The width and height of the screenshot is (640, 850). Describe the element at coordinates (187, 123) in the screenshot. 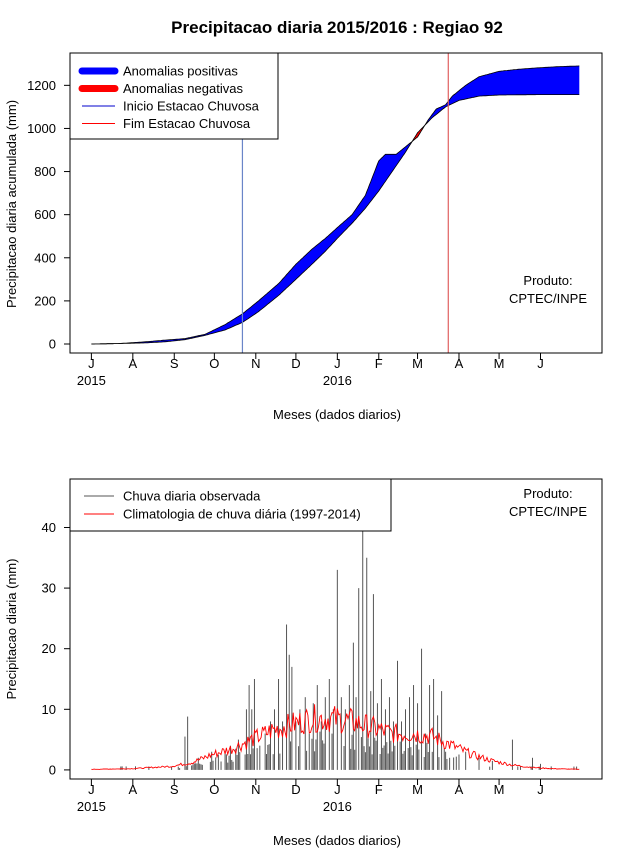

I see `legend-label: Fim Estacao Chuvosa` at that location.